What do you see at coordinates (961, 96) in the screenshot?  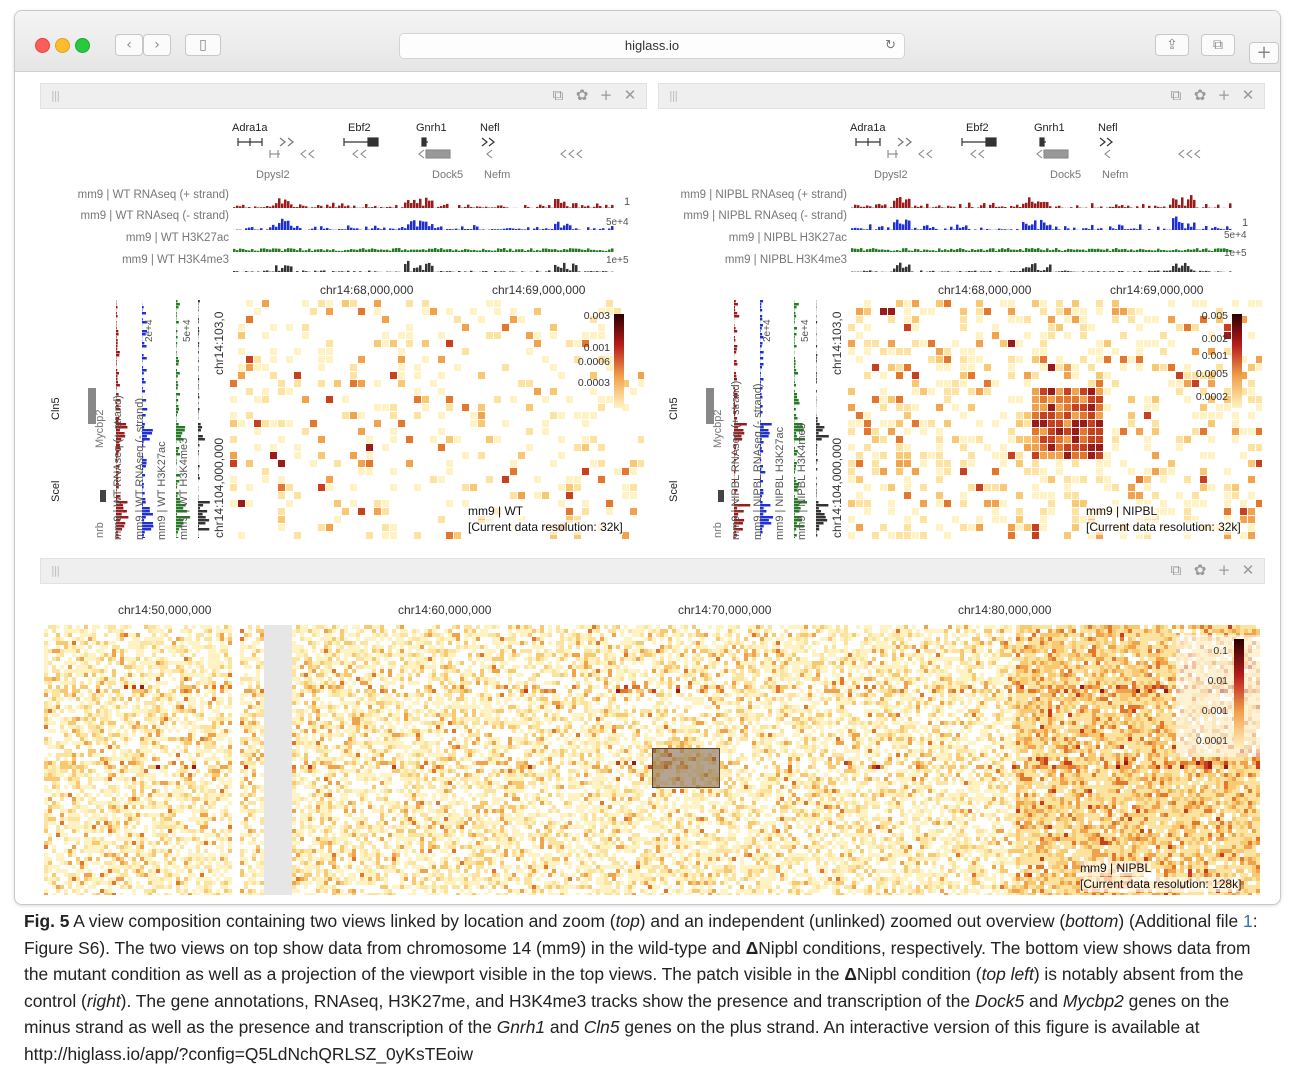 I see `view-header-right: ||| ⧉ ✿ + ✕` at bounding box center [961, 96].